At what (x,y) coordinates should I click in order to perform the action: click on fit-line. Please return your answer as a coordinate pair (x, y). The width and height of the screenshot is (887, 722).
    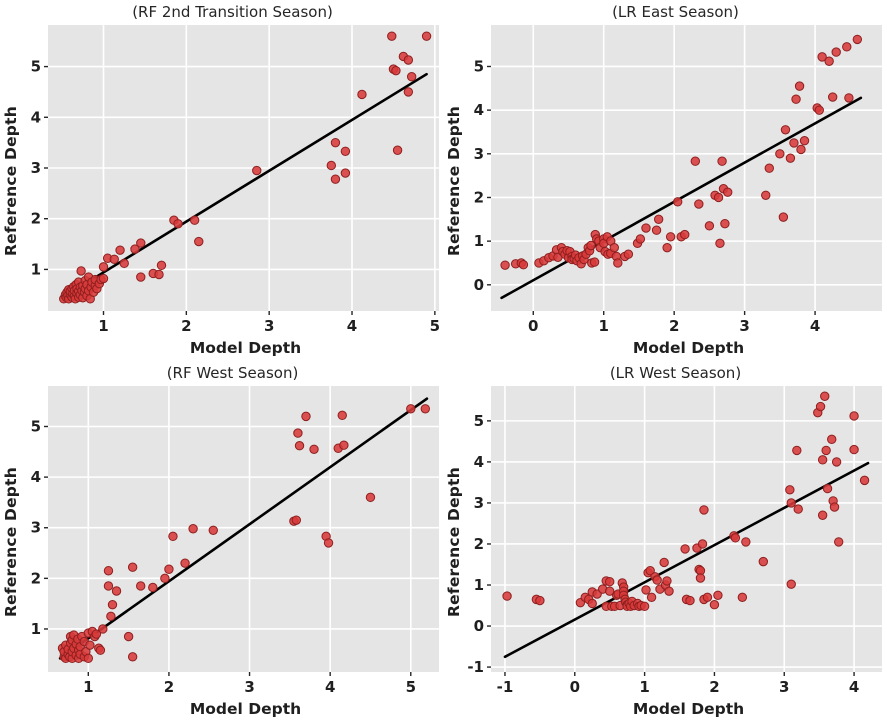
    Looking at the image, I should click on (686, 560).